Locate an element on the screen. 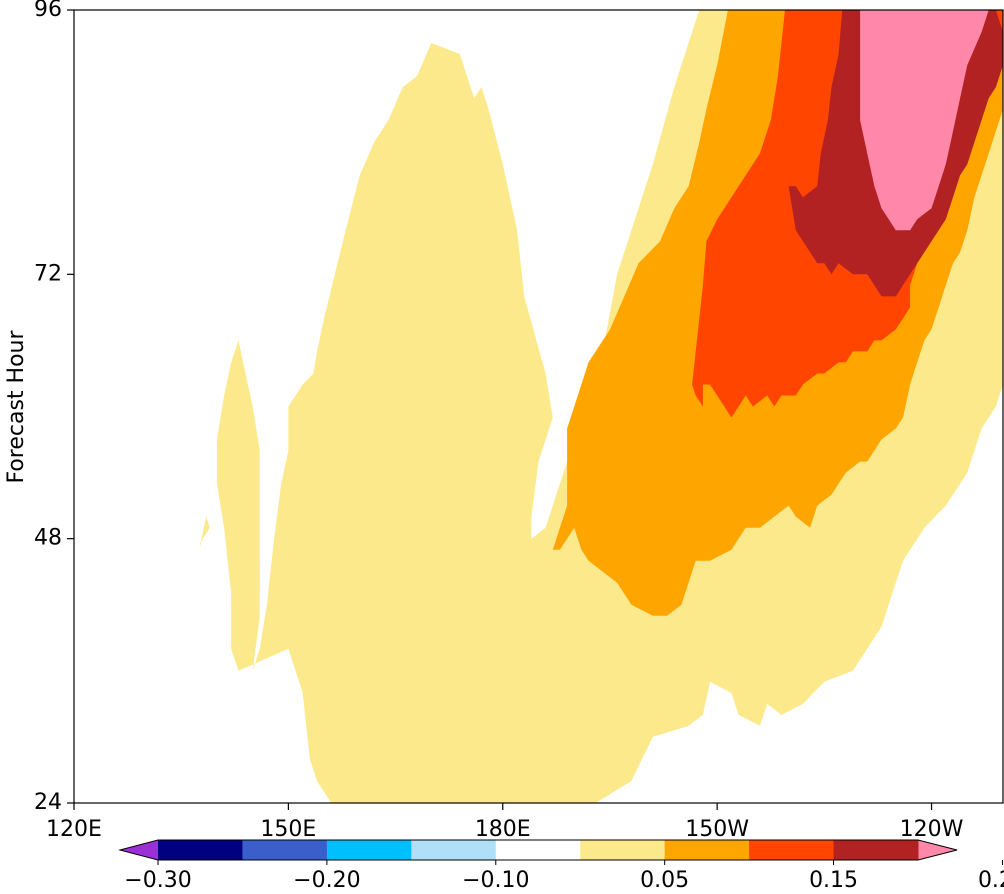  y-tick-label: 48 is located at coordinates (48, 538).